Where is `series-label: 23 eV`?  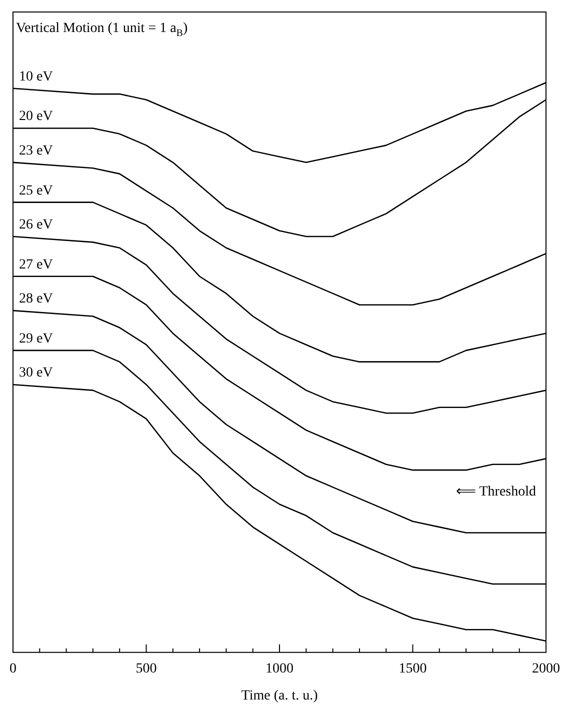
series-label: 23 eV is located at coordinates (36, 150).